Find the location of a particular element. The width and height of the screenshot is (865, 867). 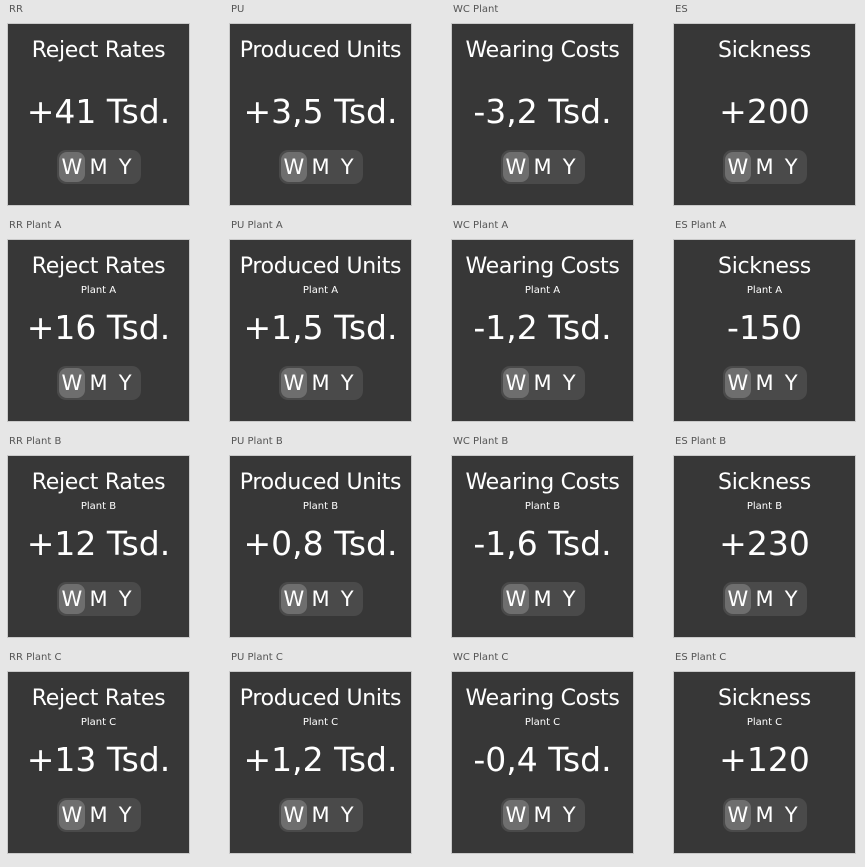

kpi-value: -0,4 Tsd. is located at coordinates (542, 759).